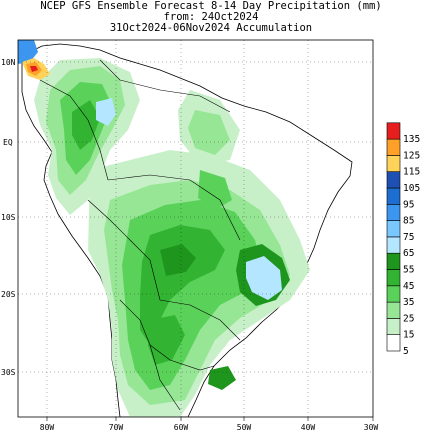  What do you see at coordinates (209, 427) in the screenshot?
I see `lon-labels: 80W 70W 60W 50W 40W 30W` at bounding box center [209, 427].